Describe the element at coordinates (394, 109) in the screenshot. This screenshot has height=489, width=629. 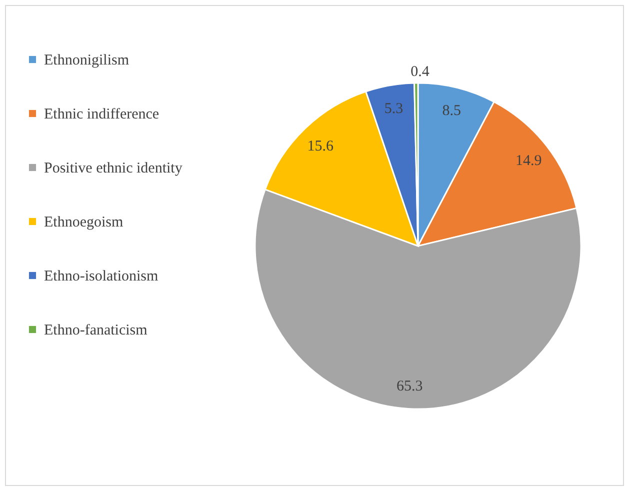
I see `data-label: 5.3` at that location.